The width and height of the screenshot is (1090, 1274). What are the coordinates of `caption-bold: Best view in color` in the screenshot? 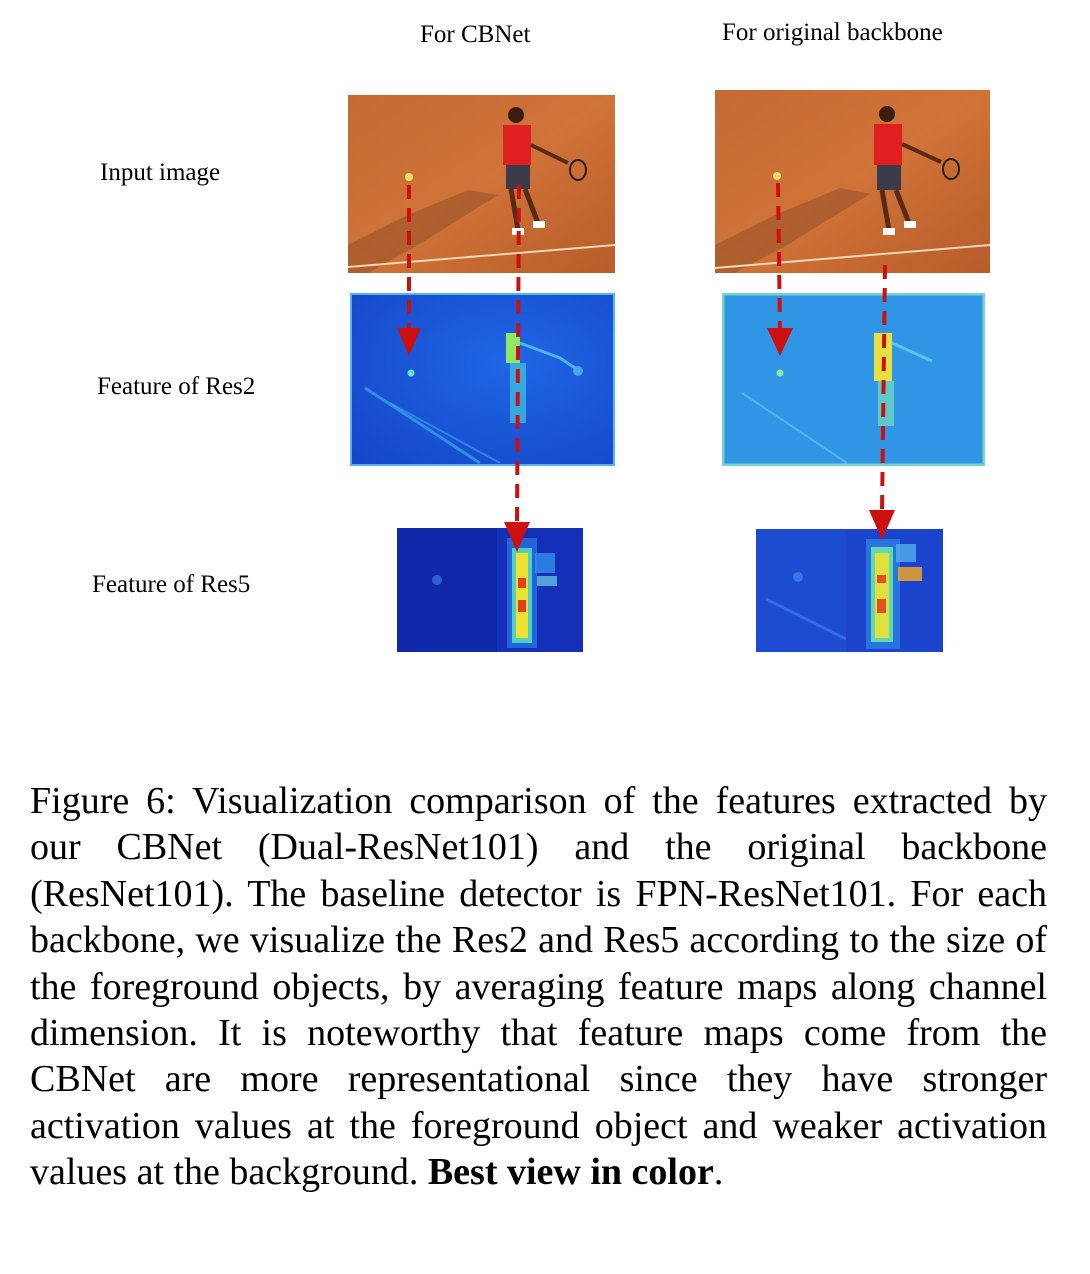 It's located at (570, 1172).